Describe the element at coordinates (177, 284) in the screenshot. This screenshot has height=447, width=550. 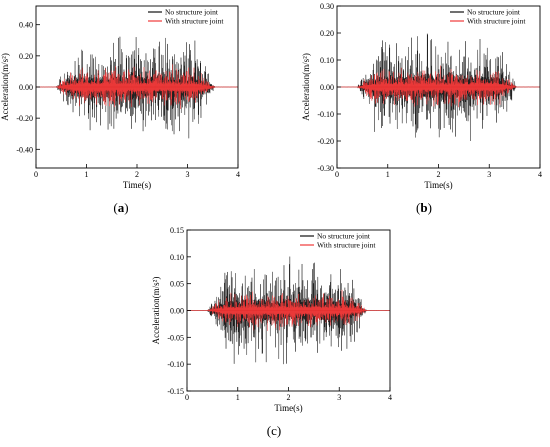
I see `y-tick-label: 0.05` at that location.